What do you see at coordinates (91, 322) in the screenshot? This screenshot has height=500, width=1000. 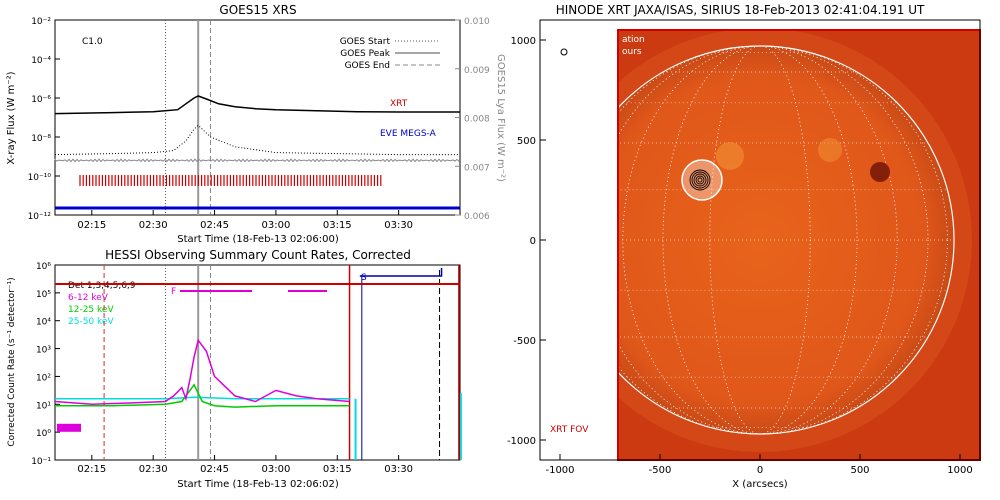 I see `legend-25-50: 25-50 keV` at bounding box center [91, 322].